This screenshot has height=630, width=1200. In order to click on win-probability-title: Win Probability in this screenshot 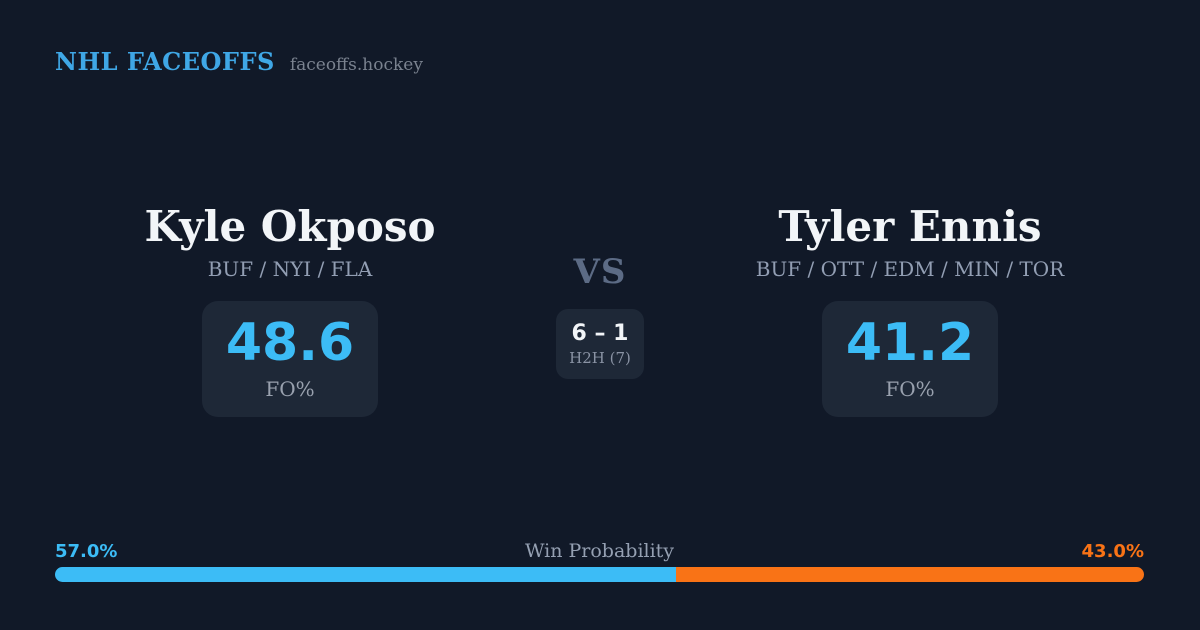, I will do `click(599, 551)`.